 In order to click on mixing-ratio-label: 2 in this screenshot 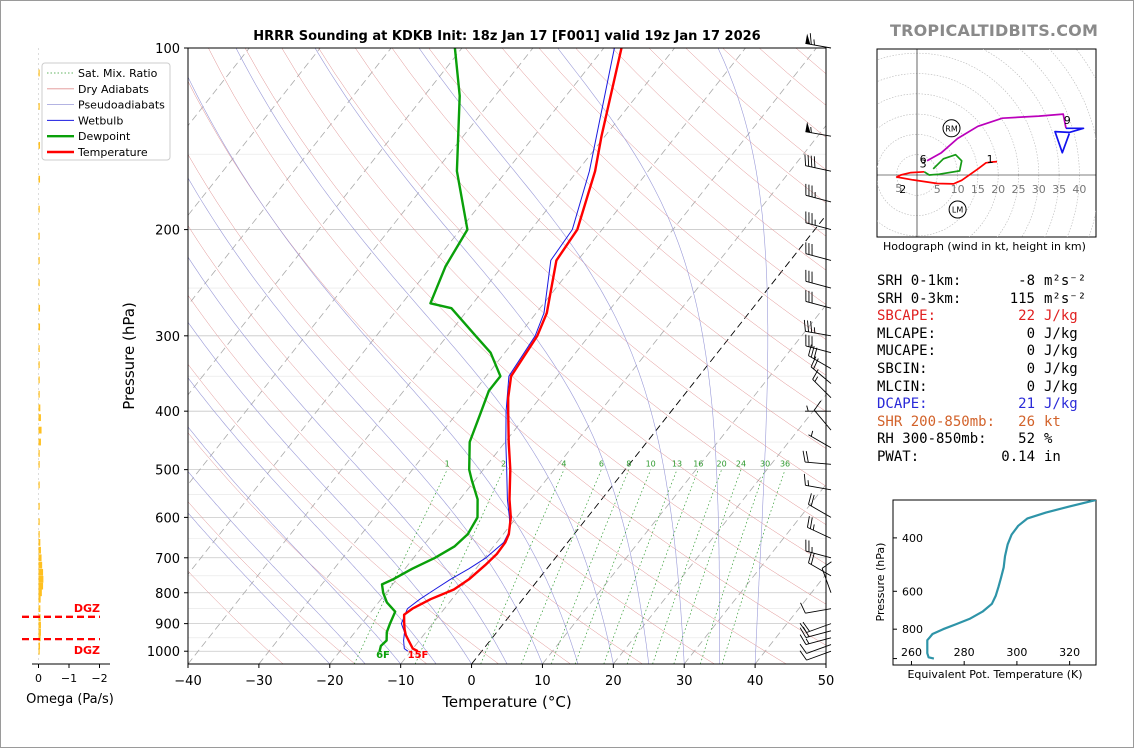, I will do `click(503, 464)`.